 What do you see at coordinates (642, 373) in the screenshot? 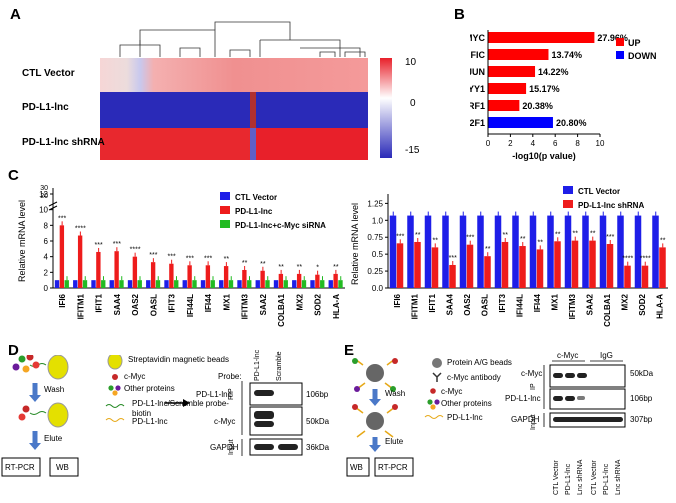
I see `e-size-50: 50kDa` at bounding box center [642, 373].